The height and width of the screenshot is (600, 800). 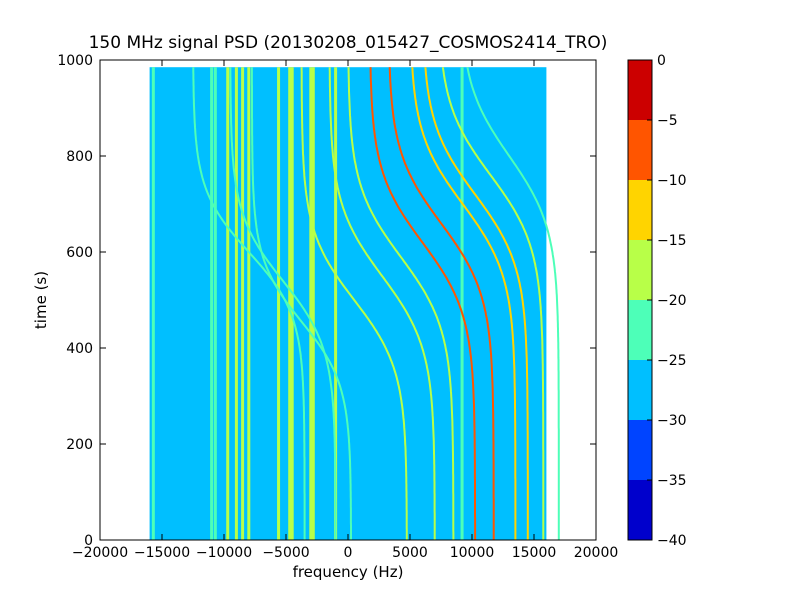 I want to click on x-tick-label: −15000, so click(x=162, y=553).